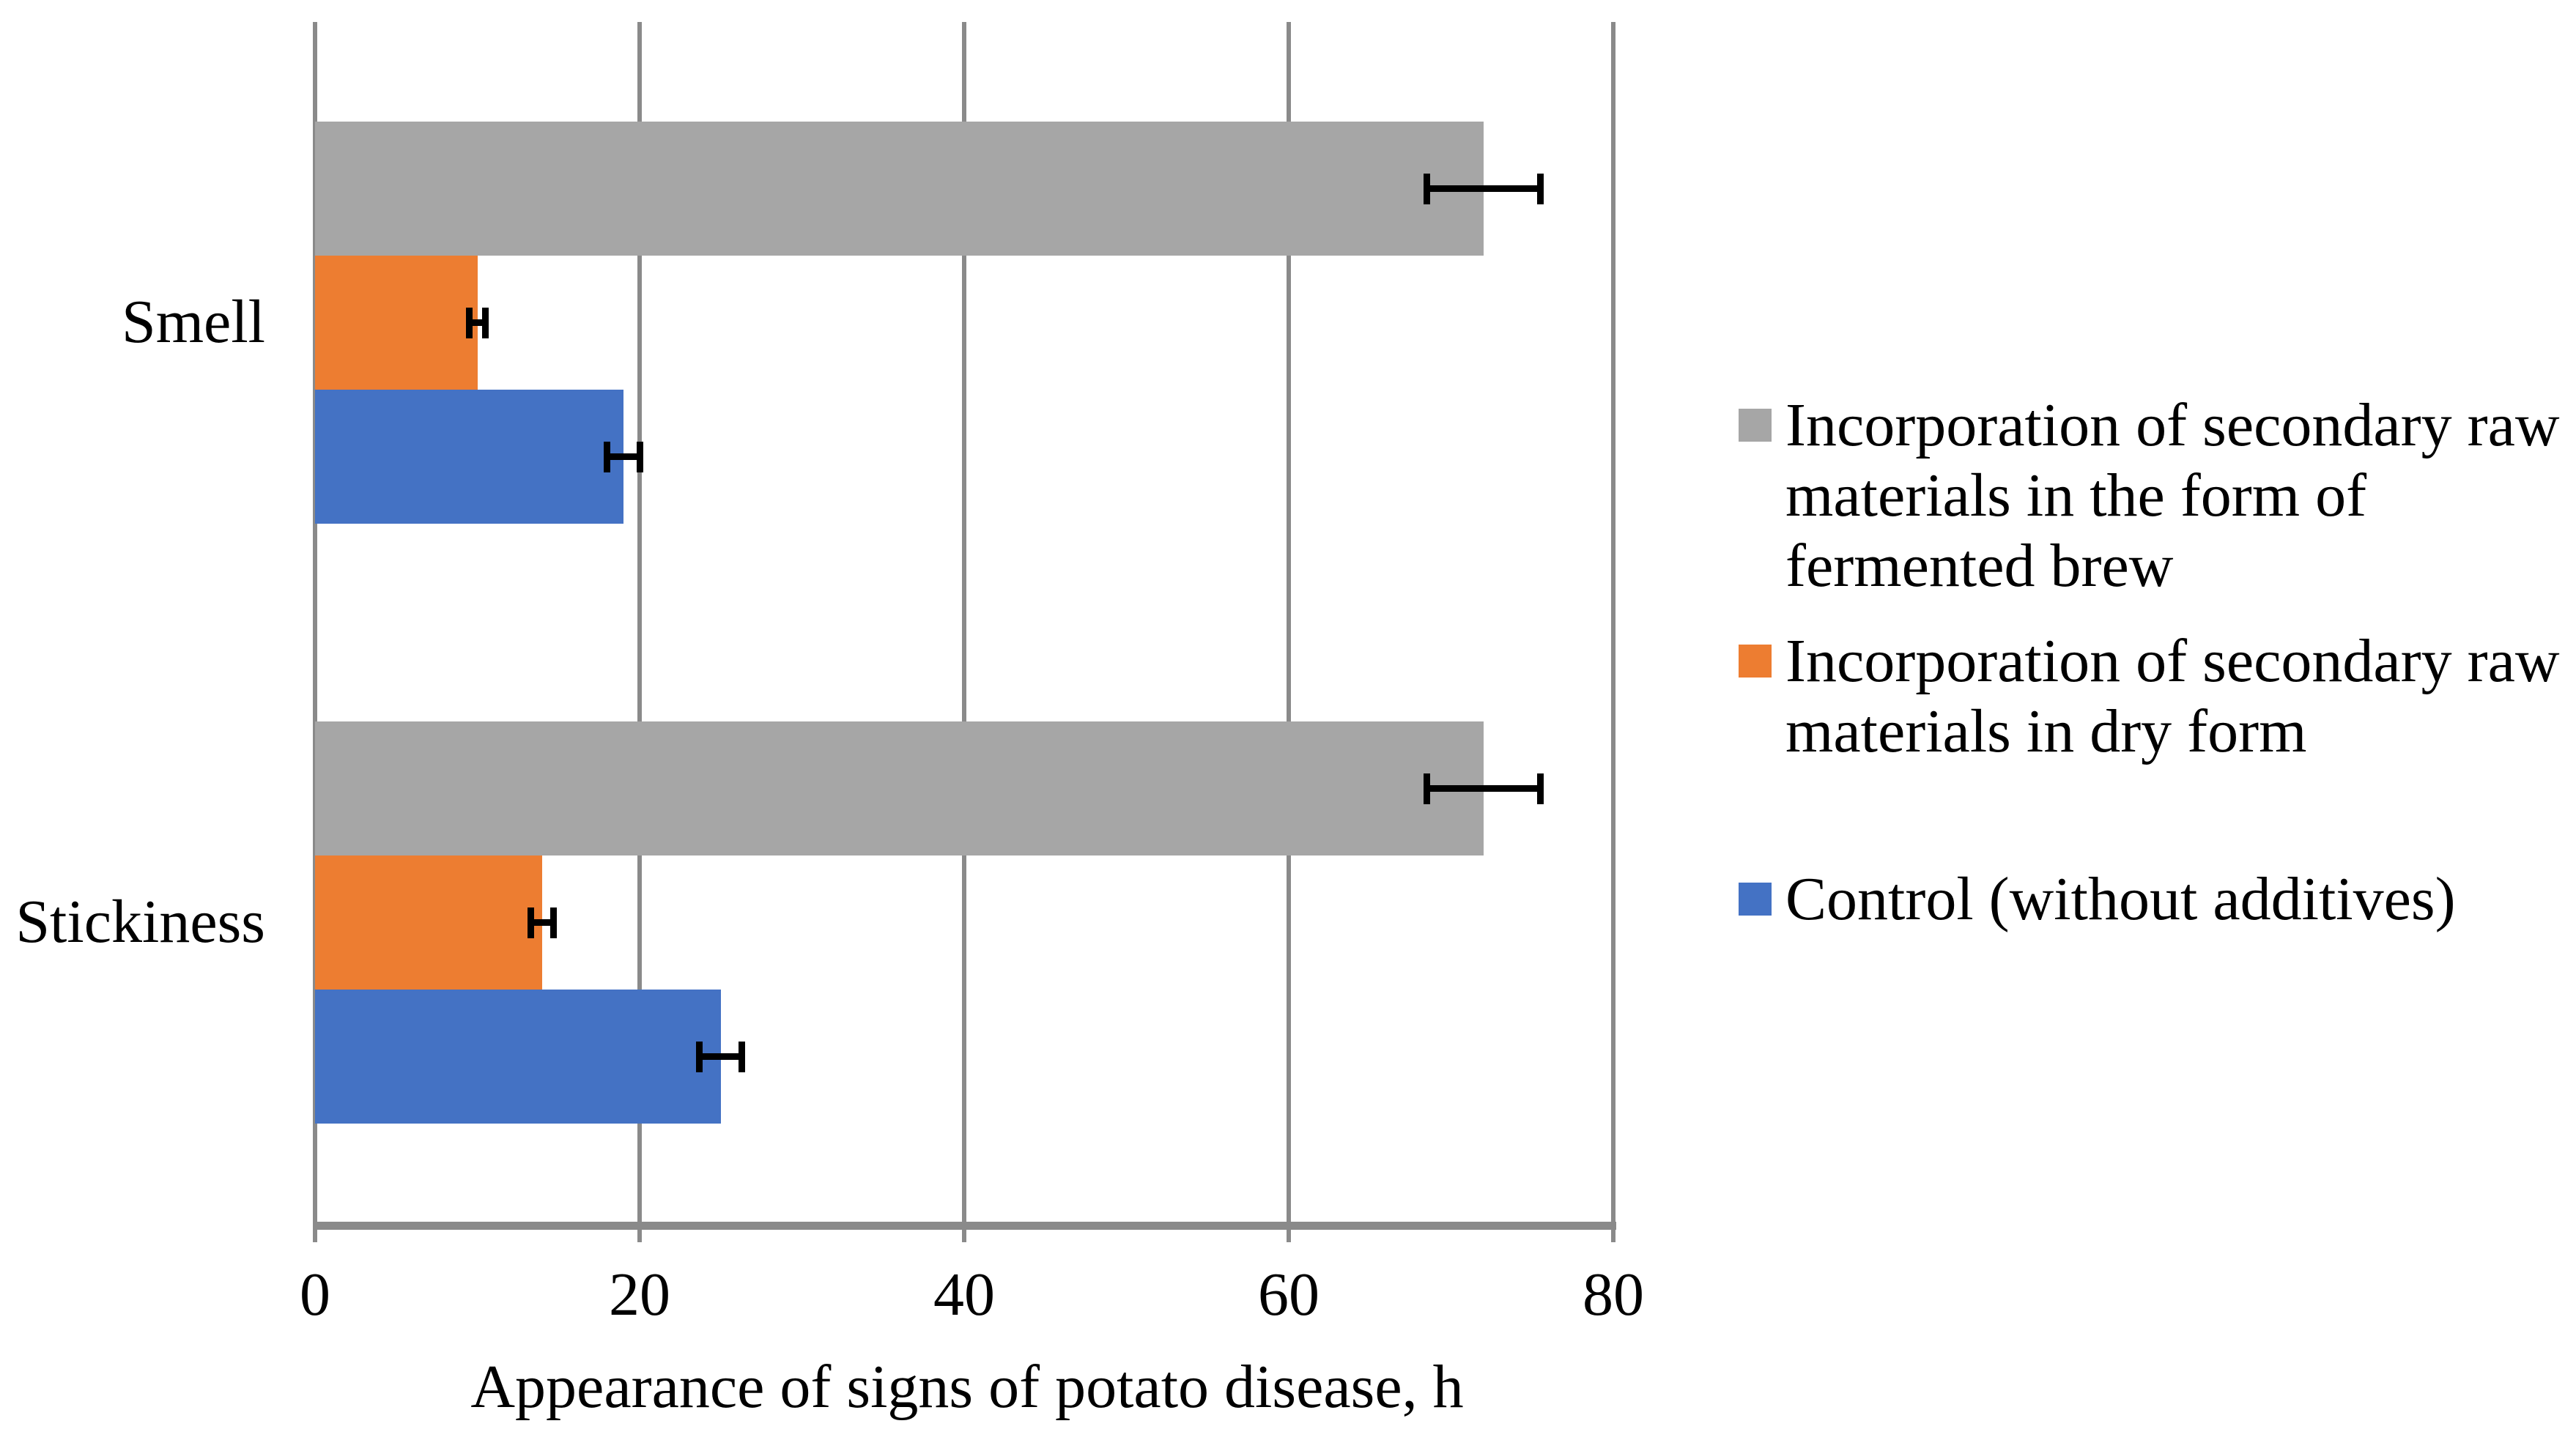  I want to click on error-bar-stickiness-dry-form-cap-left, so click(531, 922).